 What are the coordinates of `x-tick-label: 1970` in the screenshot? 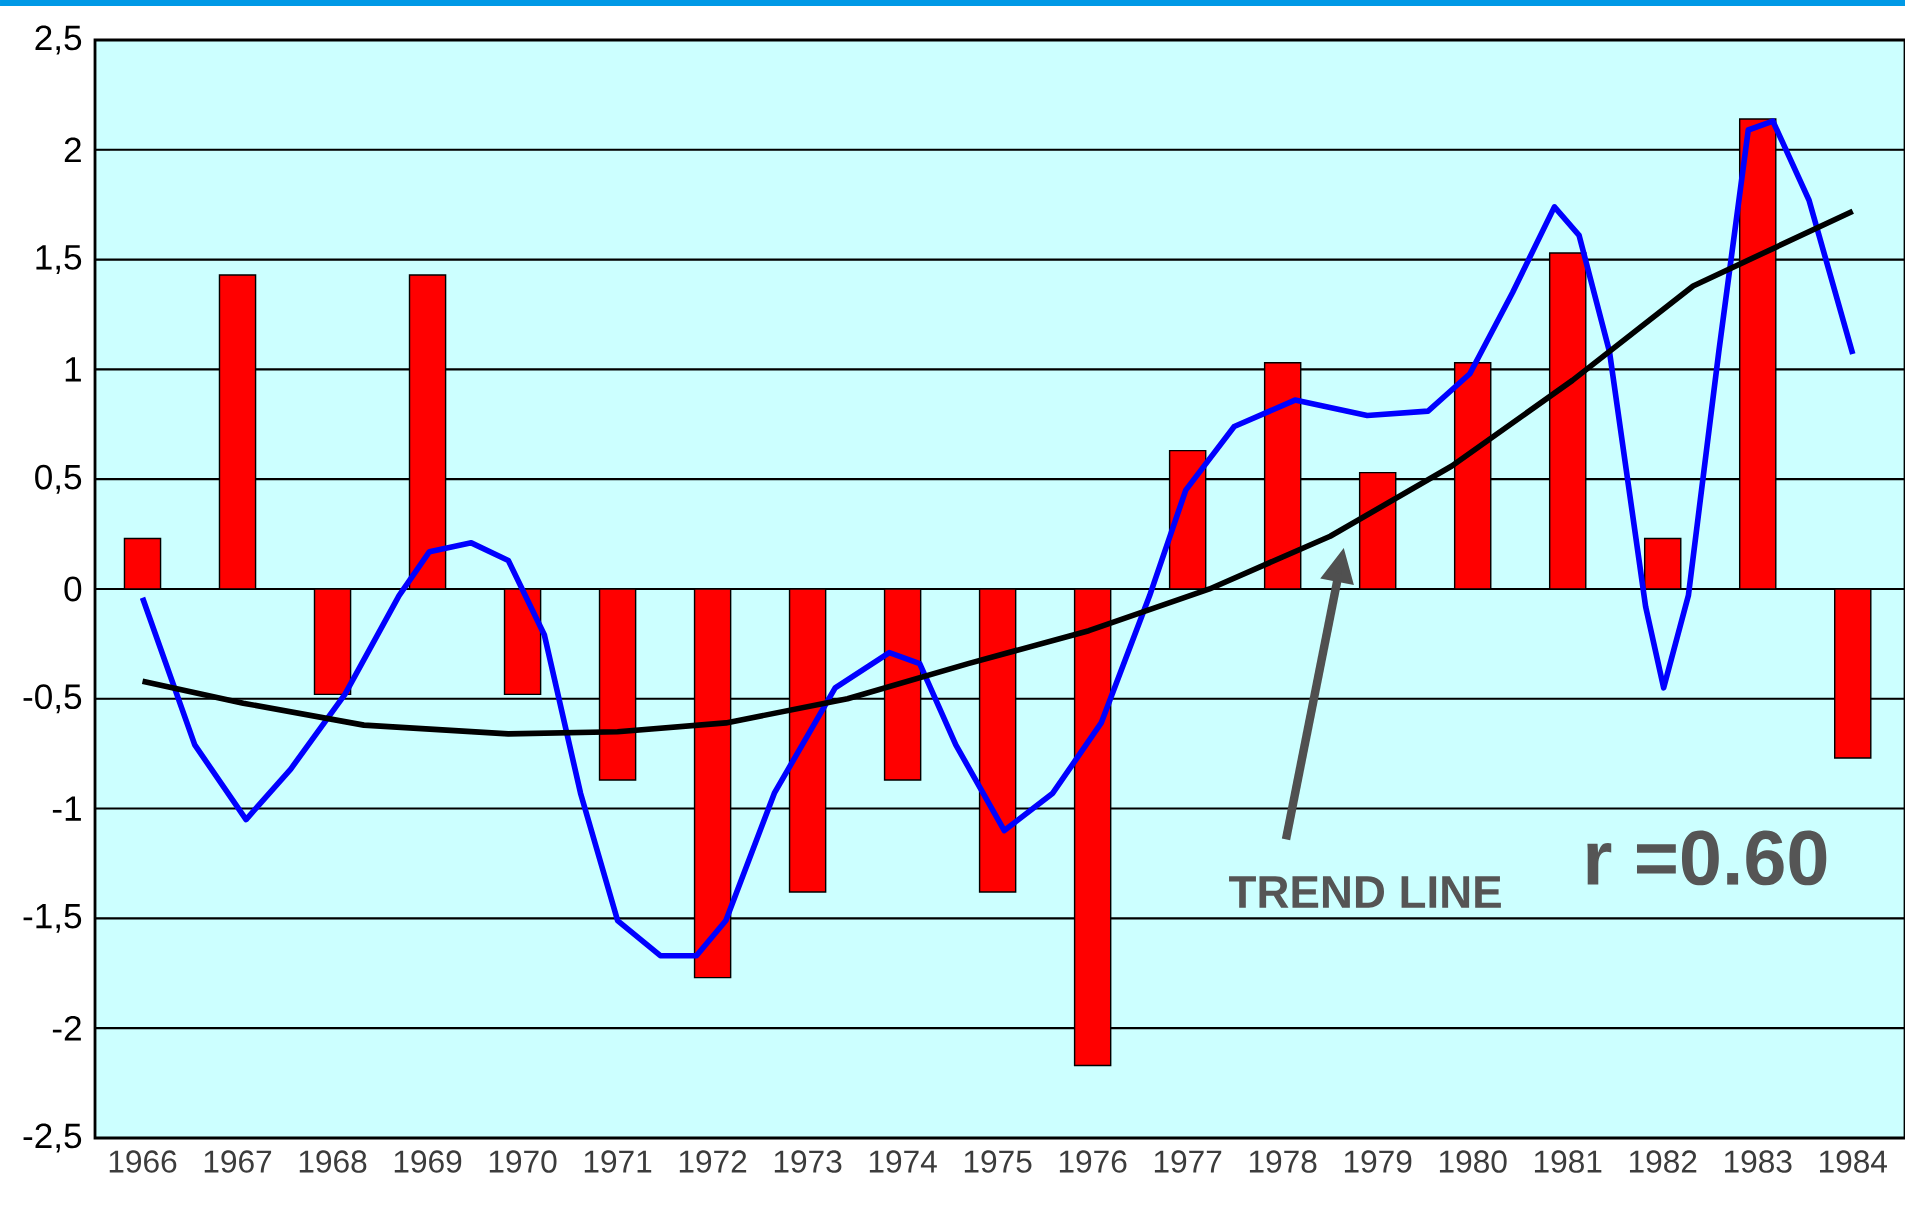 It's located at (523, 1161).